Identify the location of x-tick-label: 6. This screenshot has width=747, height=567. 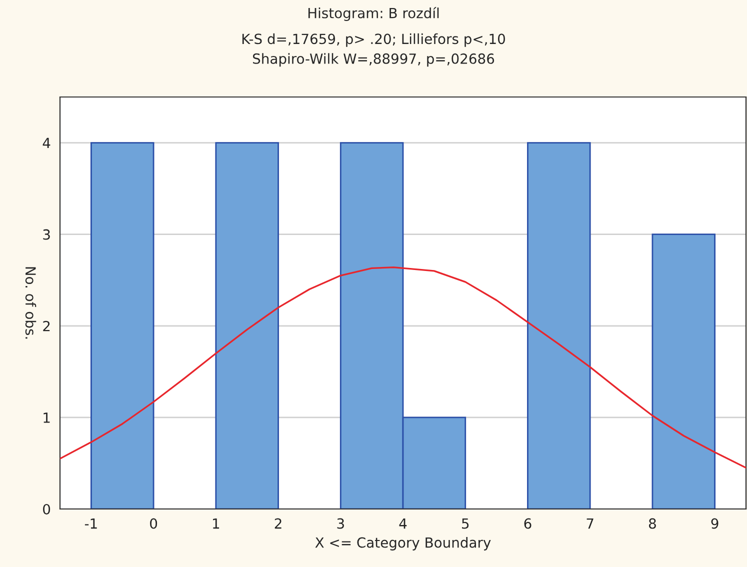
(528, 523).